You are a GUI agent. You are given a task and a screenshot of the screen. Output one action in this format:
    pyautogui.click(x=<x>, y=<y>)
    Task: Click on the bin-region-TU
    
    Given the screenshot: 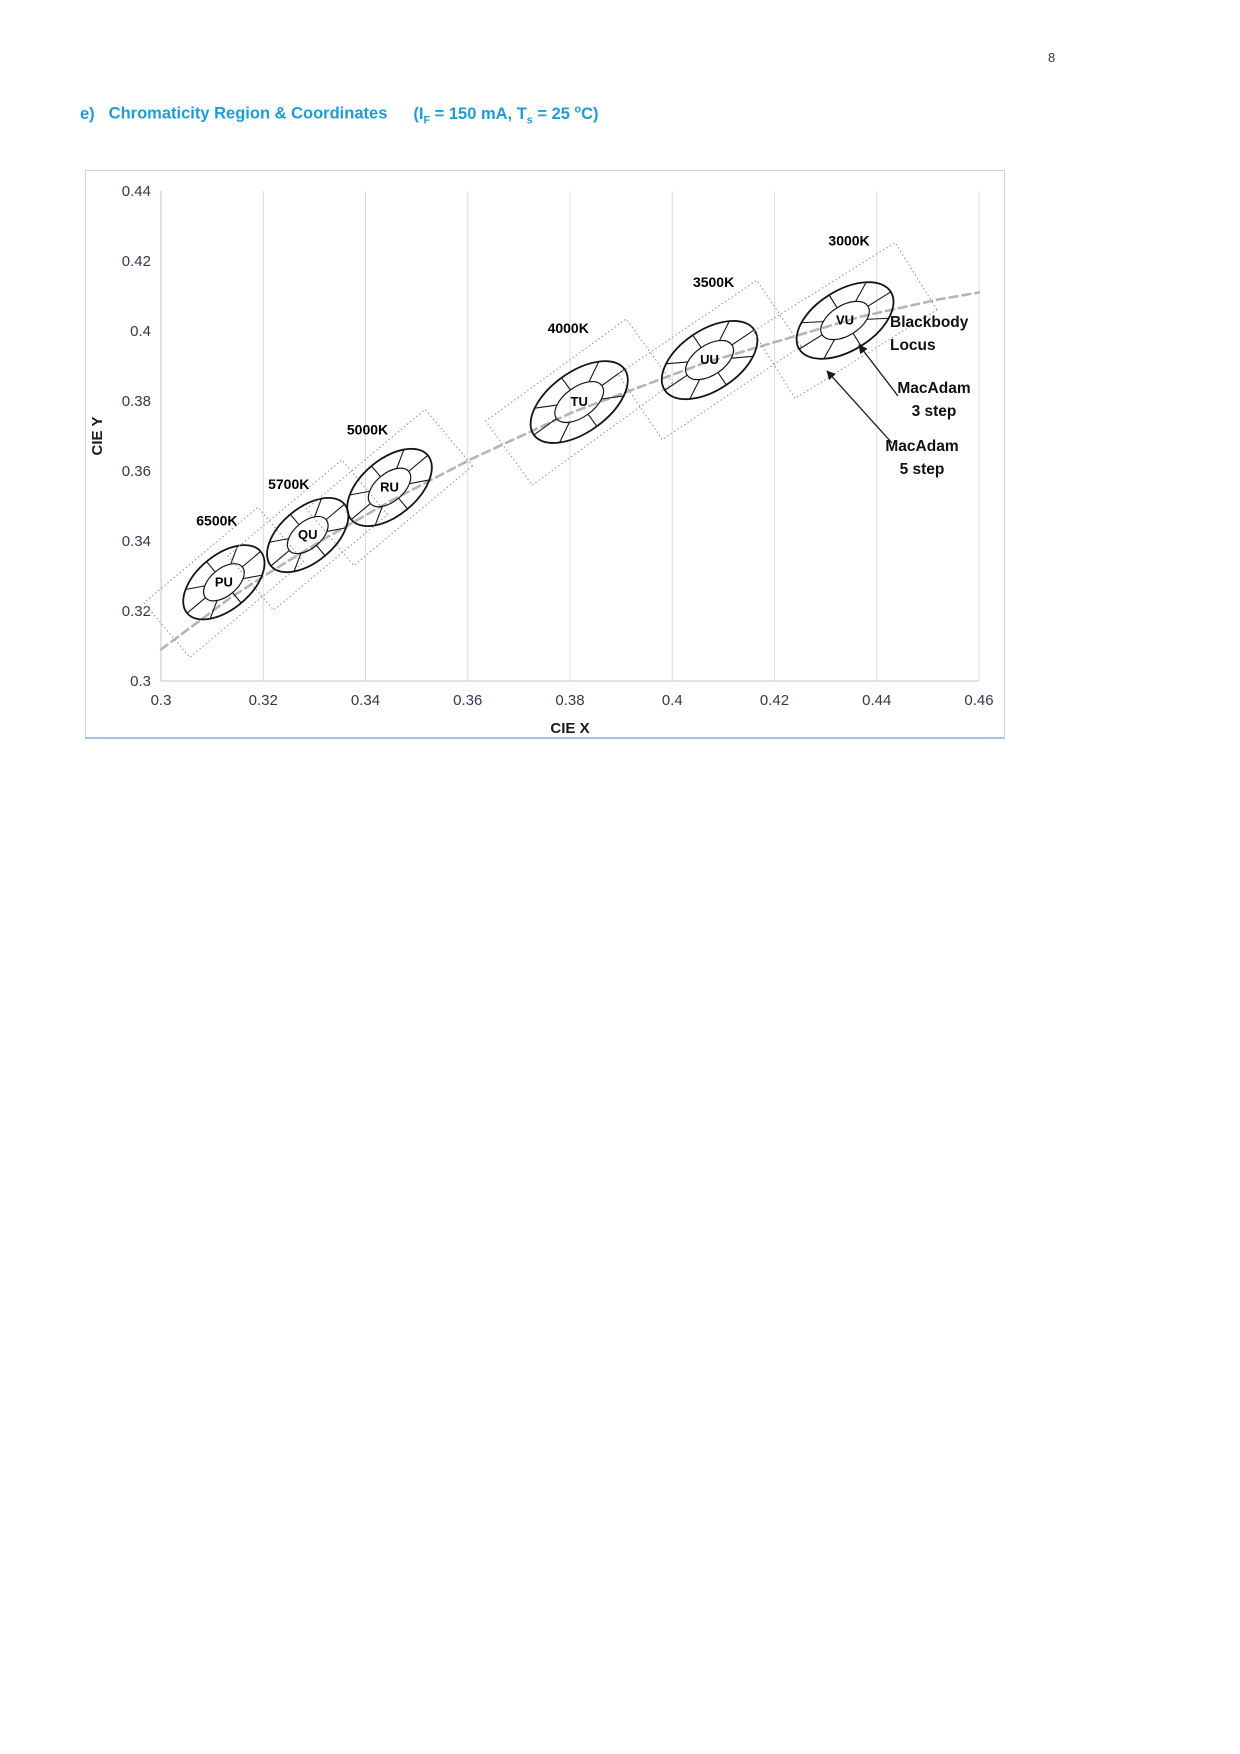 What is the action you would take?
    pyautogui.click(x=579, y=402)
    